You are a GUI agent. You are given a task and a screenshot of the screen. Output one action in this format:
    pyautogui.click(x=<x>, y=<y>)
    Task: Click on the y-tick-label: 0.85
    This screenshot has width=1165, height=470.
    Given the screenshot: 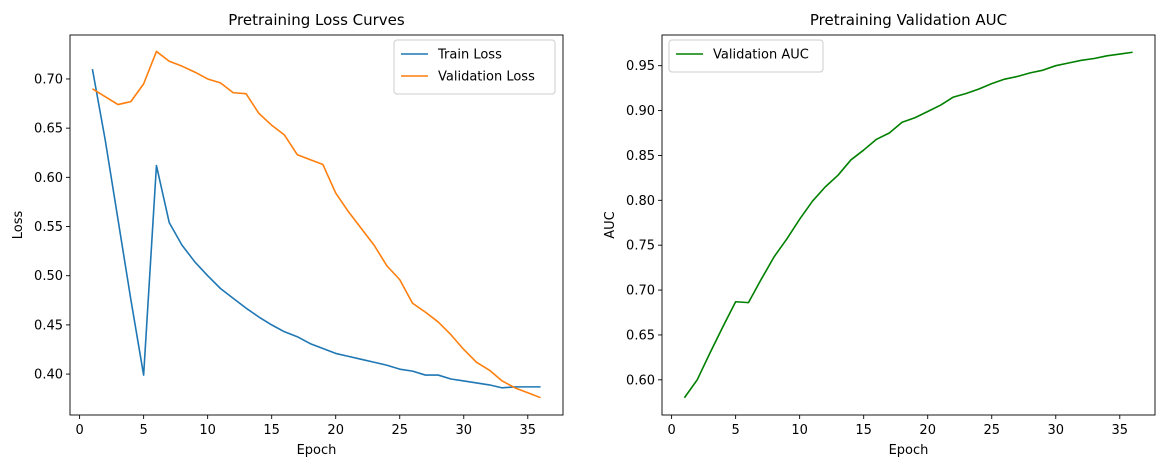 What is the action you would take?
    pyautogui.click(x=640, y=156)
    